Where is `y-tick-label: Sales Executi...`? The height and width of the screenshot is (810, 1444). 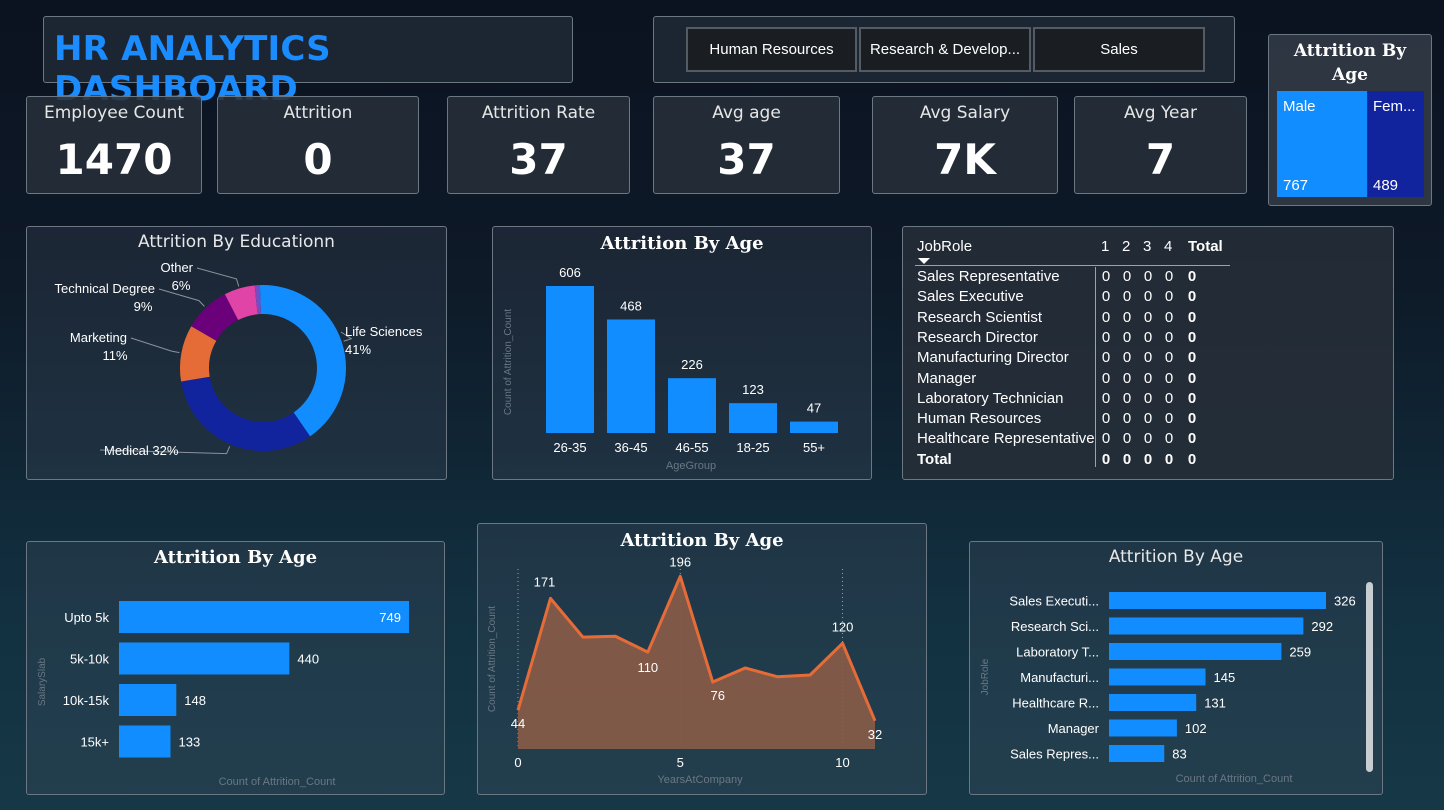 y-tick-label: Sales Executi... is located at coordinates (1054, 601).